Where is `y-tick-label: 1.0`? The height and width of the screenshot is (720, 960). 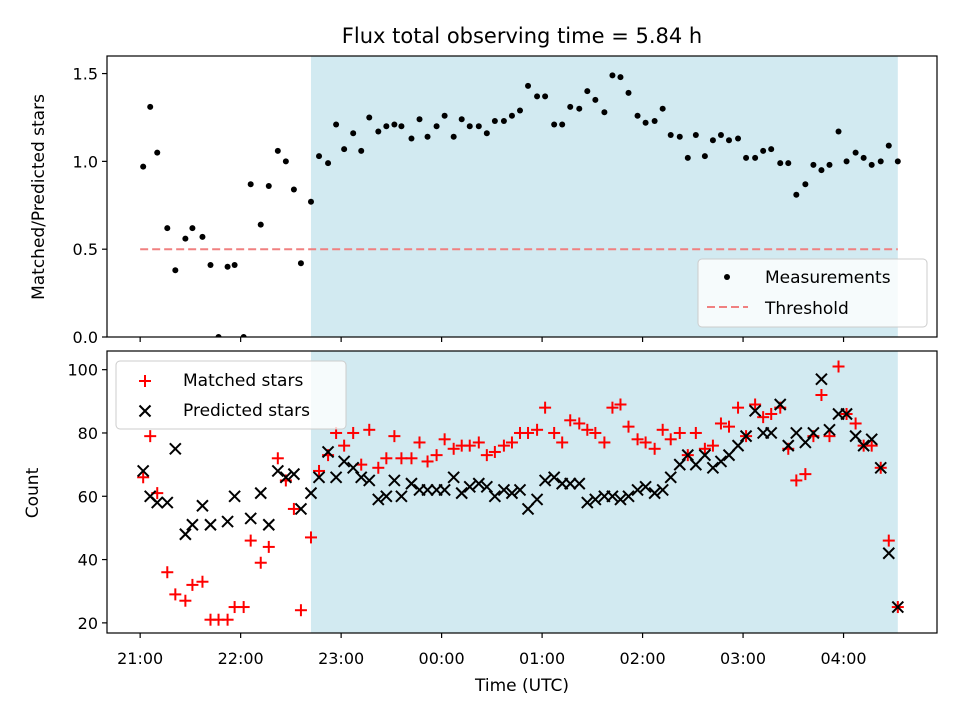
y-tick-label: 1.0 is located at coordinates (85, 161).